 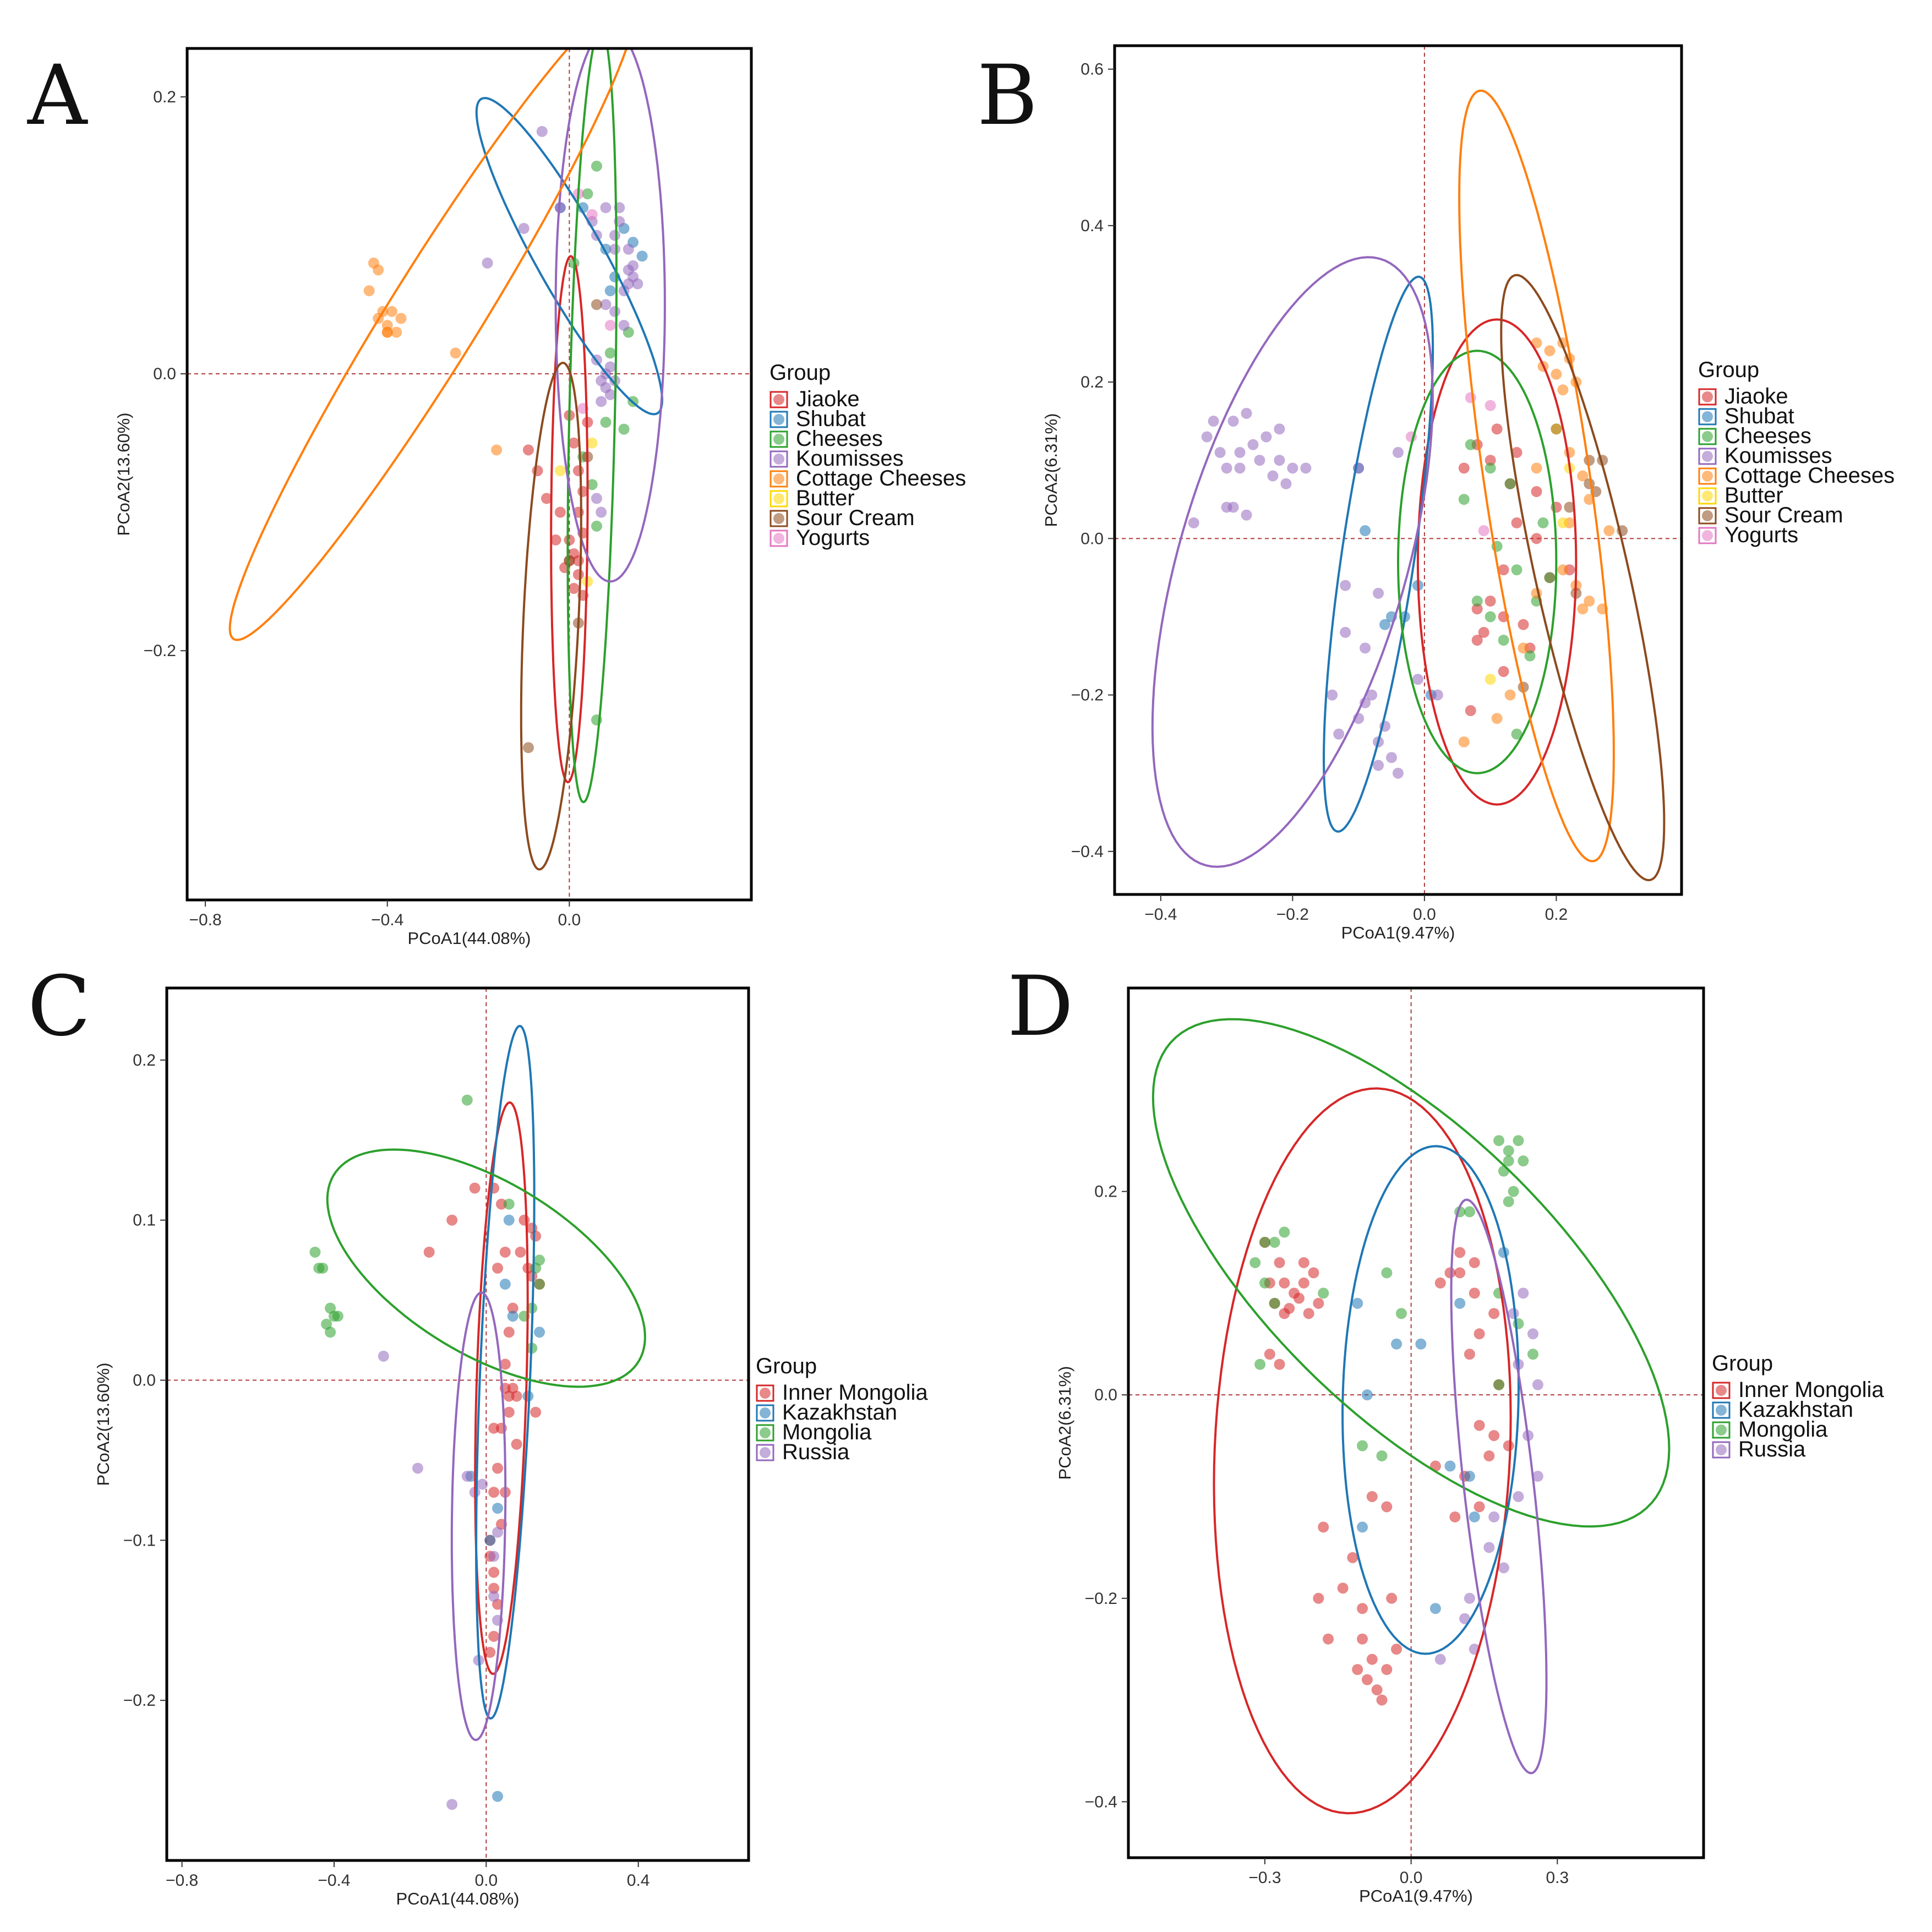 What do you see at coordinates (1092, 70) in the screenshot?
I see `y-tick-label: 0.6` at bounding box center [1092, 70].